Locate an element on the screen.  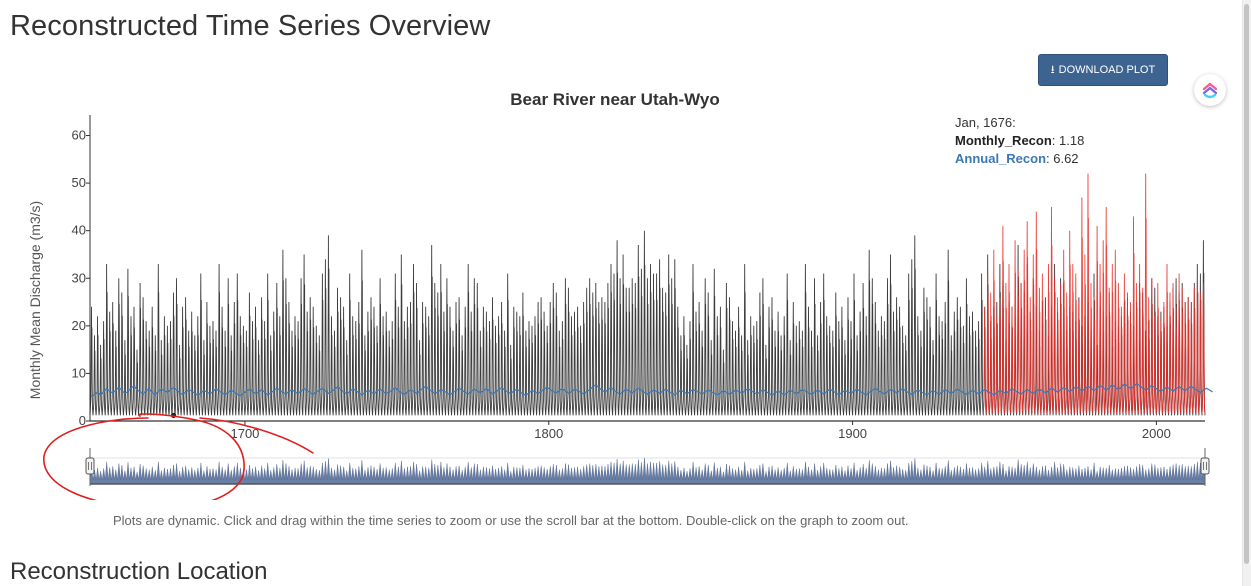
observed-line is located at coordinates (1094, 293).